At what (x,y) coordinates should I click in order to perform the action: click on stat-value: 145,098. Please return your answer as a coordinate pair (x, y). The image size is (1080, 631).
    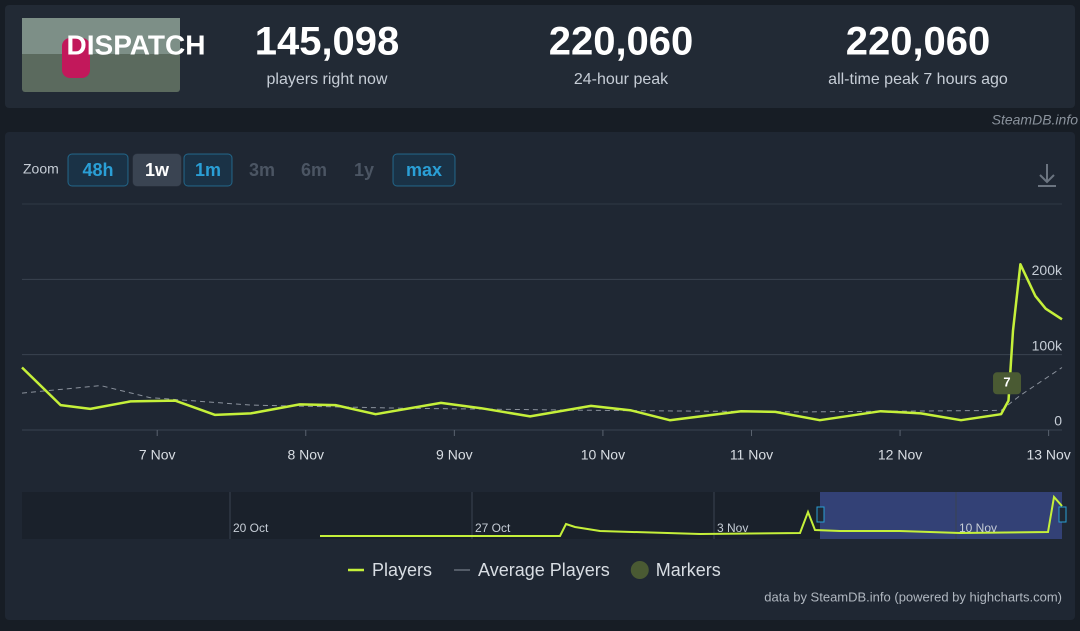
    Looking at the image, I should click on (327, 42).